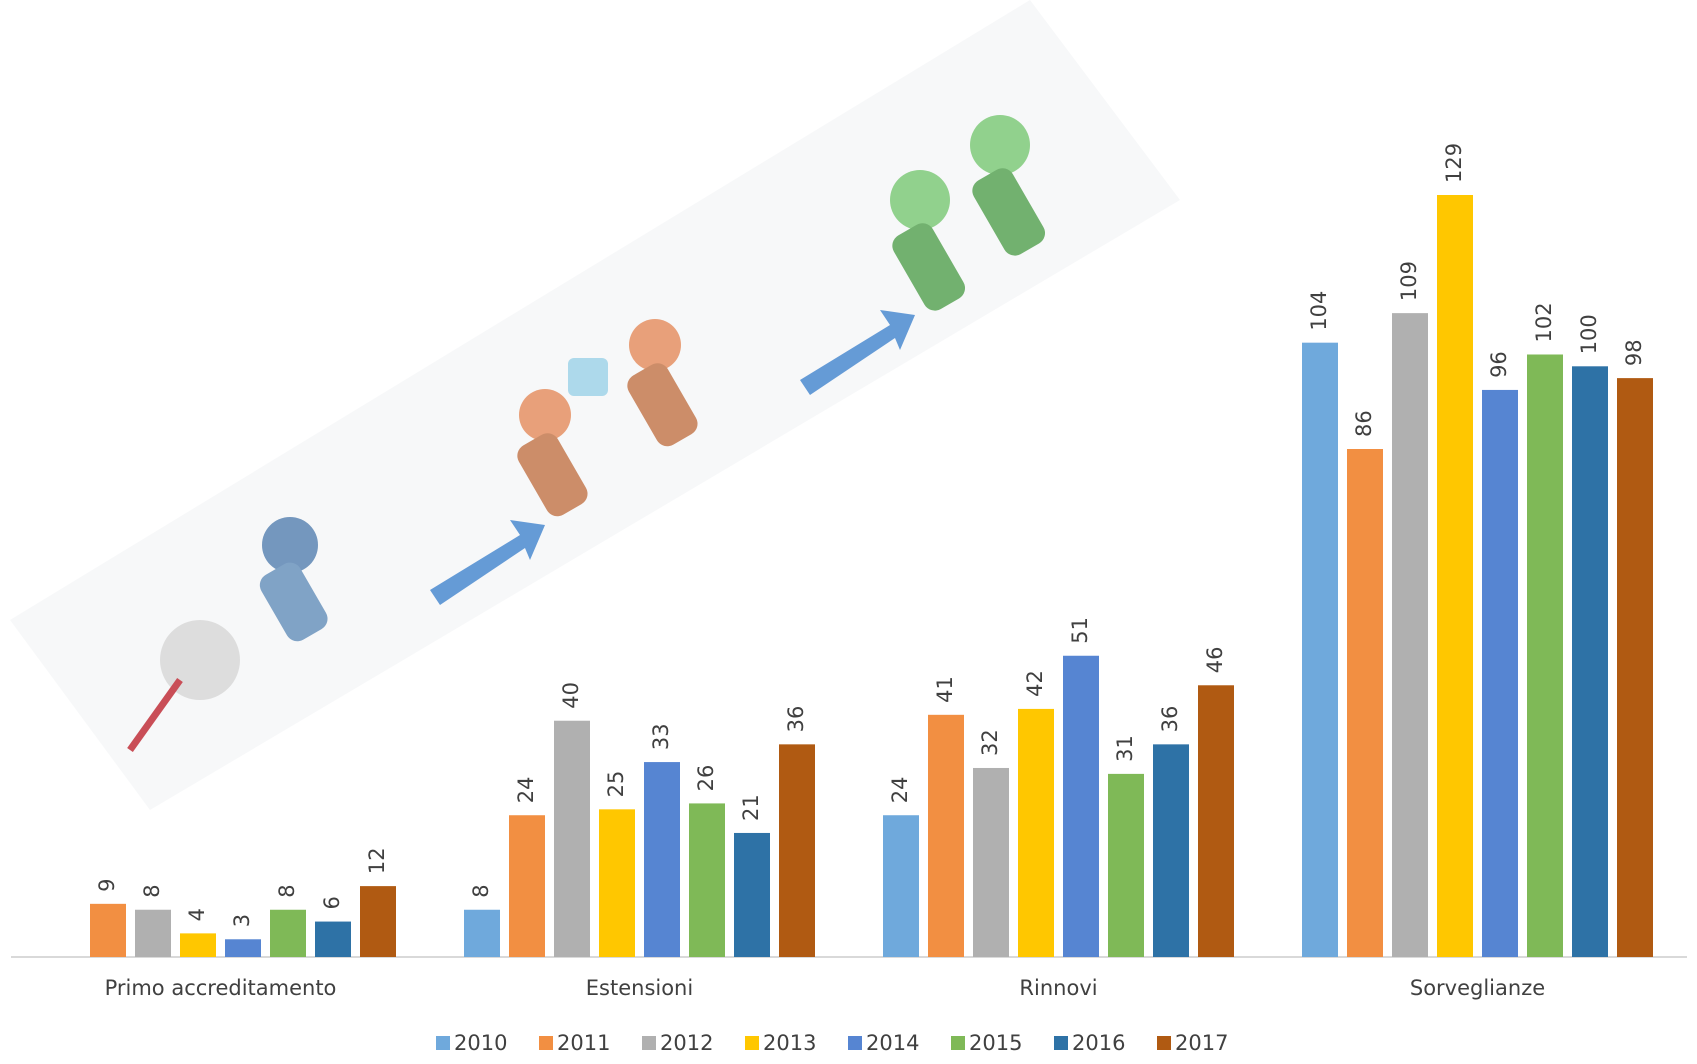  What do you see at coordinates (616, 784) in the screenshot?
I see `value-label: 25` at bounding box center [616, 784].